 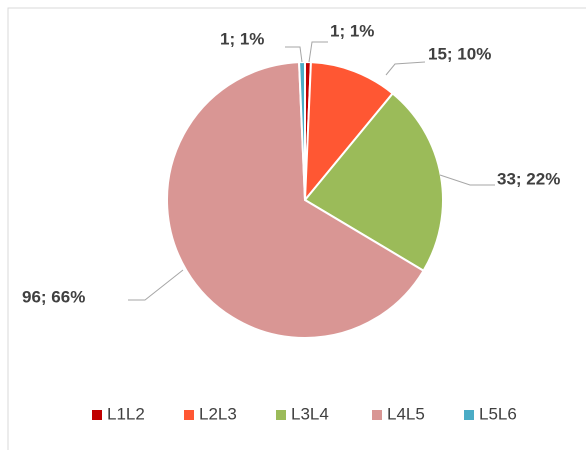 What do you see at coordinates (126, 413) in the screenshot?
I see `legend-label: L1L2` at bounding box center [126, 413].